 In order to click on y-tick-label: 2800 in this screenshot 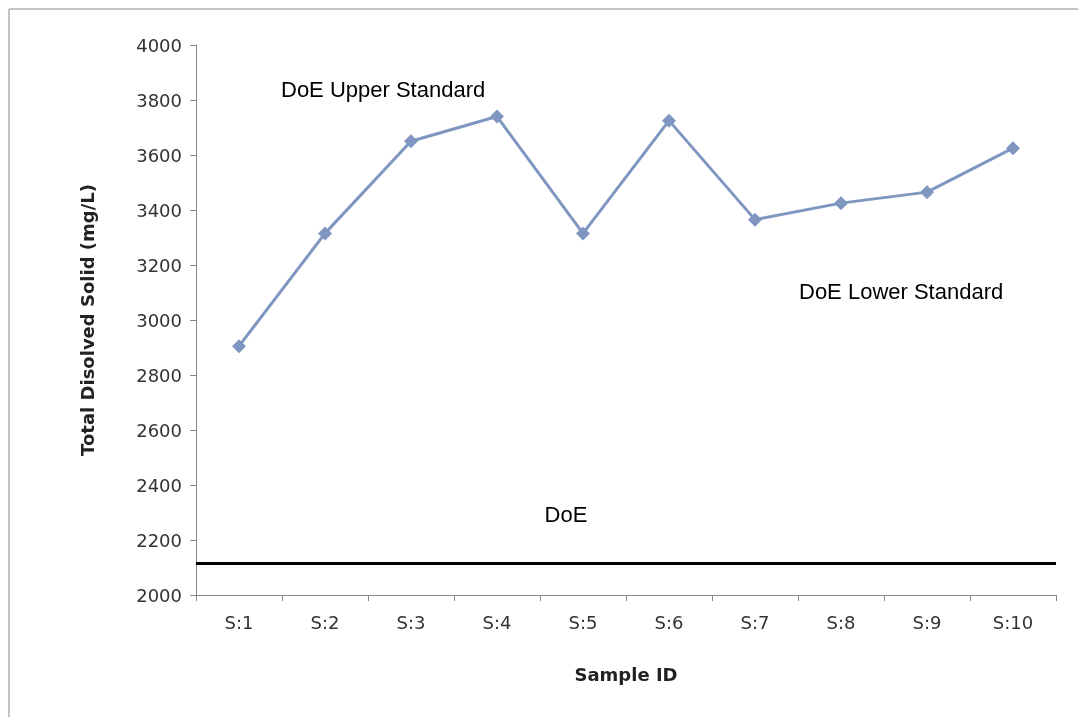, I will do `click(159, 375)`.